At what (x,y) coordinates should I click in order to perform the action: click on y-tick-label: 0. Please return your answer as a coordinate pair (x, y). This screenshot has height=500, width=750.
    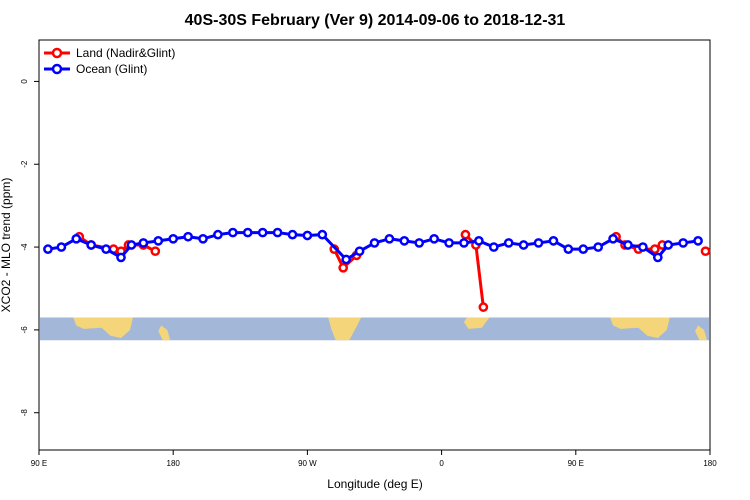
    Looking at the image, I should click on (24, 81).